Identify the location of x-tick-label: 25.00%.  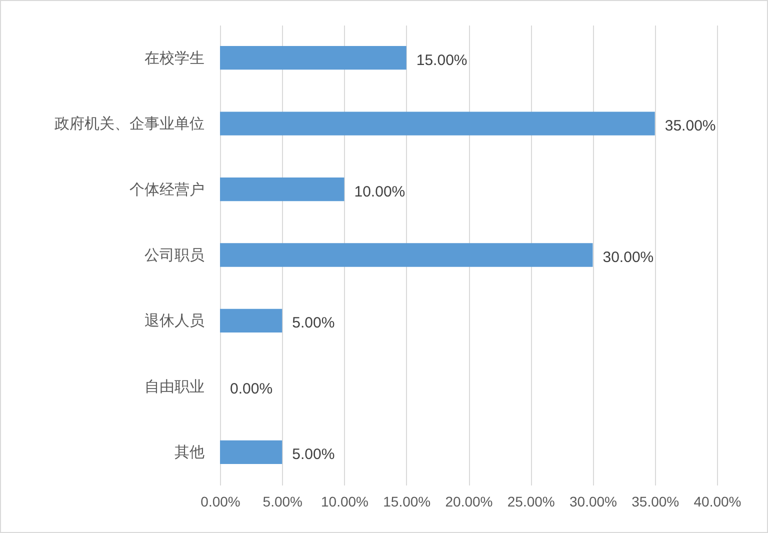
(531, 502).